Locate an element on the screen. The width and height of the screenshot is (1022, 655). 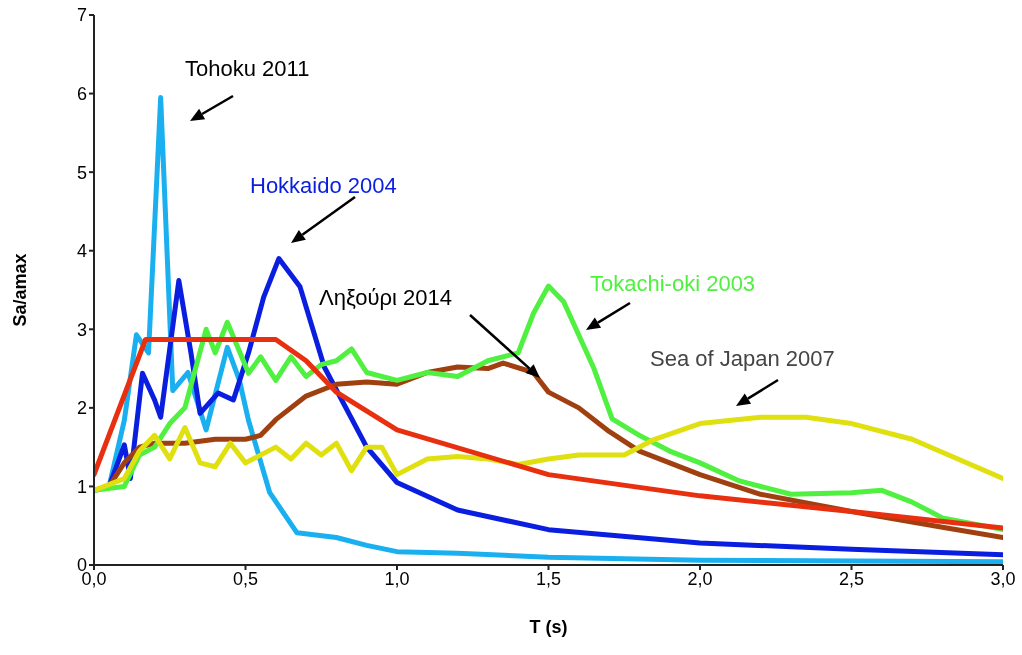
series-label: Tohoku 2011 is located at coordinates (247, 69).